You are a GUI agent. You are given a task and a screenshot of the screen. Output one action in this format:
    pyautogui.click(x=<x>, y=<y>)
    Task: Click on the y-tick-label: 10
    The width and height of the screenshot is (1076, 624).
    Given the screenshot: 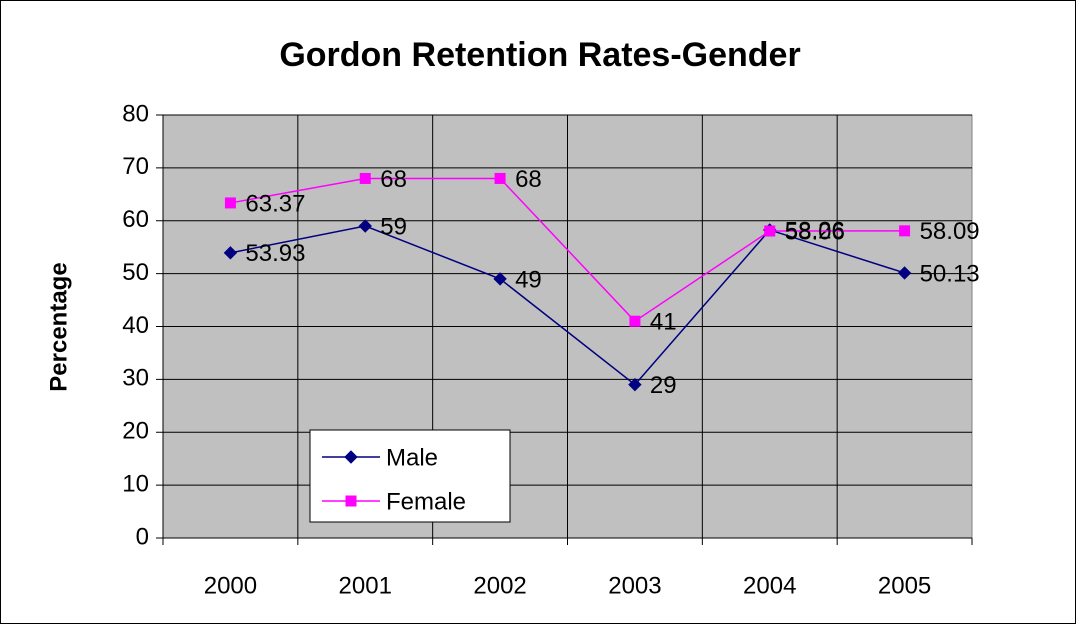 What is the action you would take?
    pyautogui.click(x=135, y=483)
    